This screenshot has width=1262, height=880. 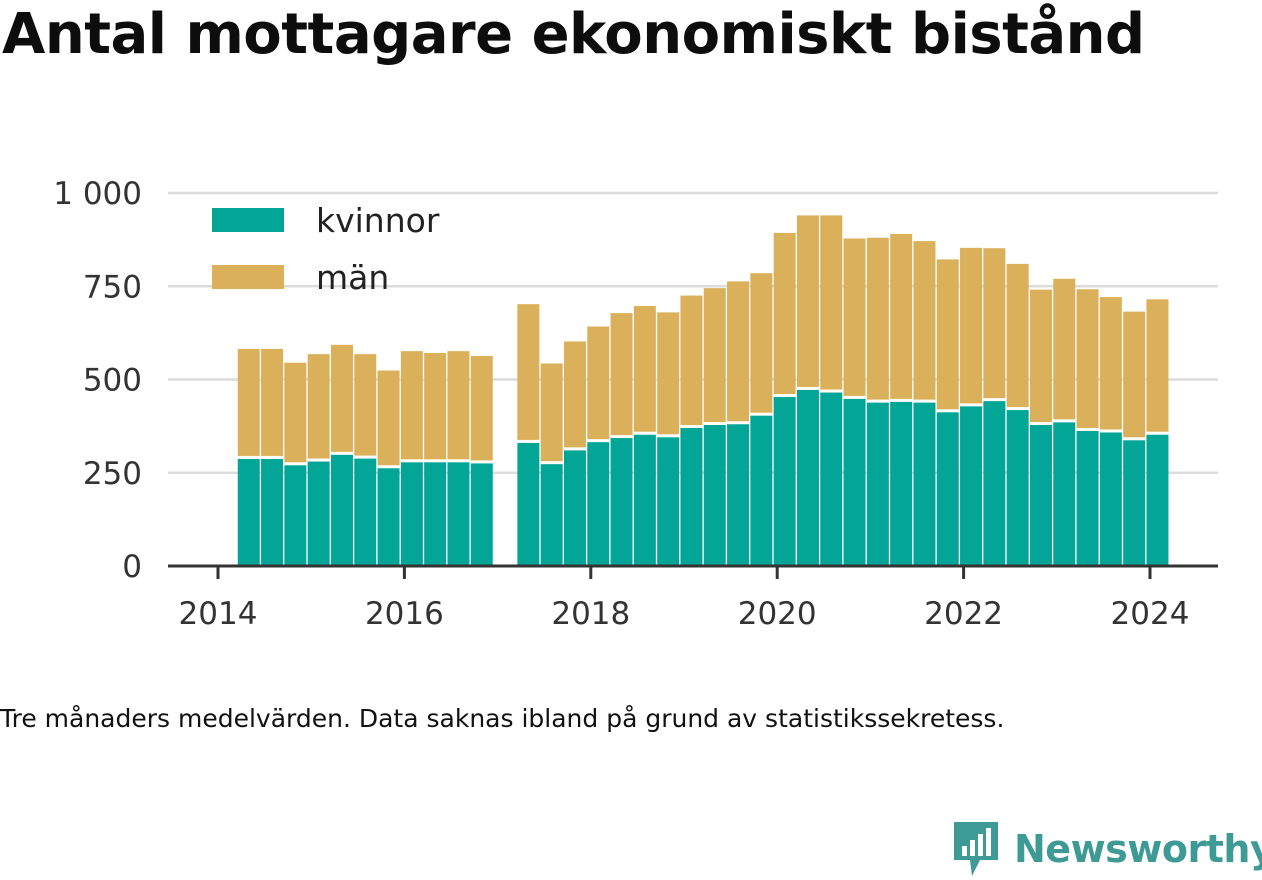 I want to click on x-tick-label: 2014, so click(x=218, y=614).